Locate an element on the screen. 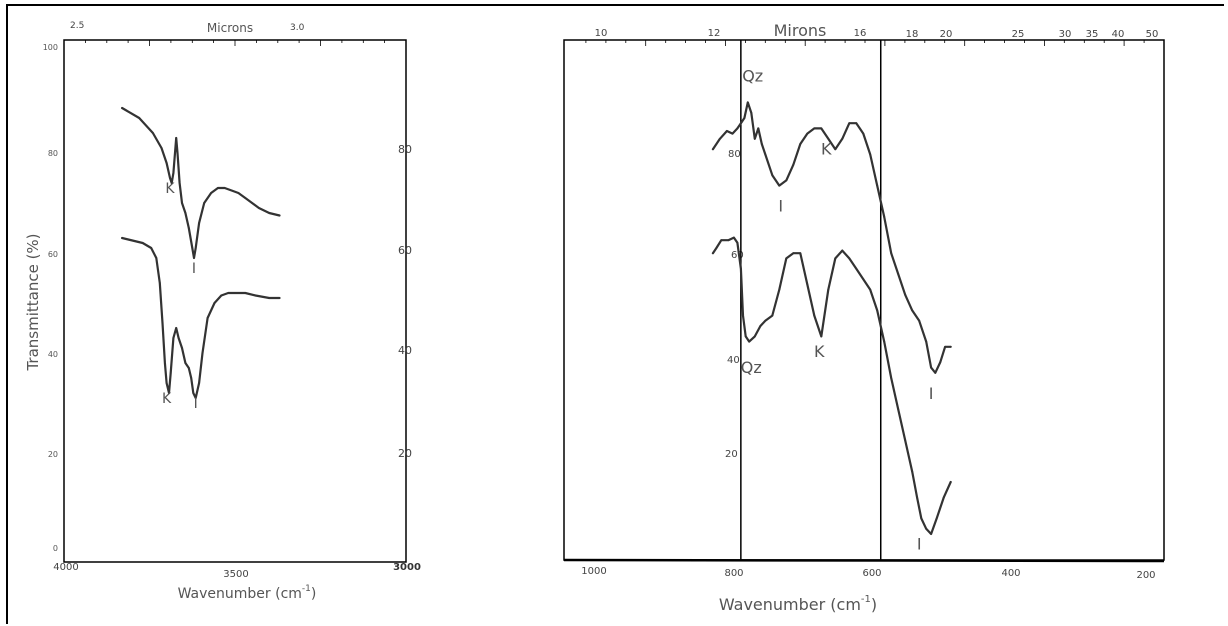 The height and width of the screenshot is (626, 1228). left-x-label-sup: -1 is located at coordinates (306, 589).